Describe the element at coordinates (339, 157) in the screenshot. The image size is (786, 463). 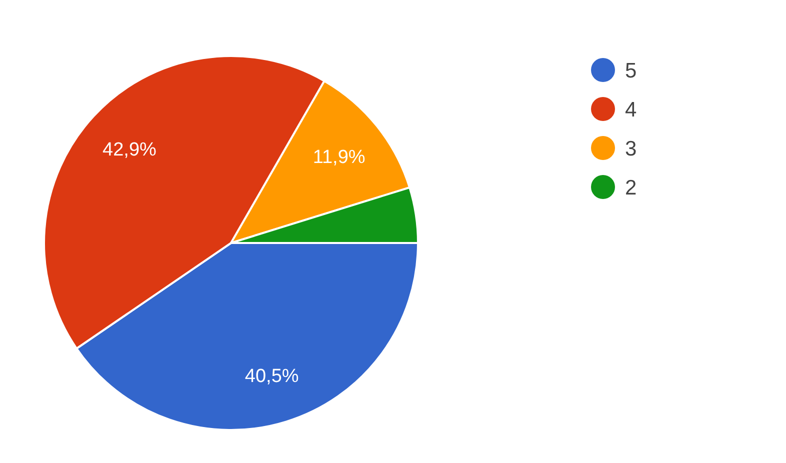
I see `data-label: 11,9%` at that location.